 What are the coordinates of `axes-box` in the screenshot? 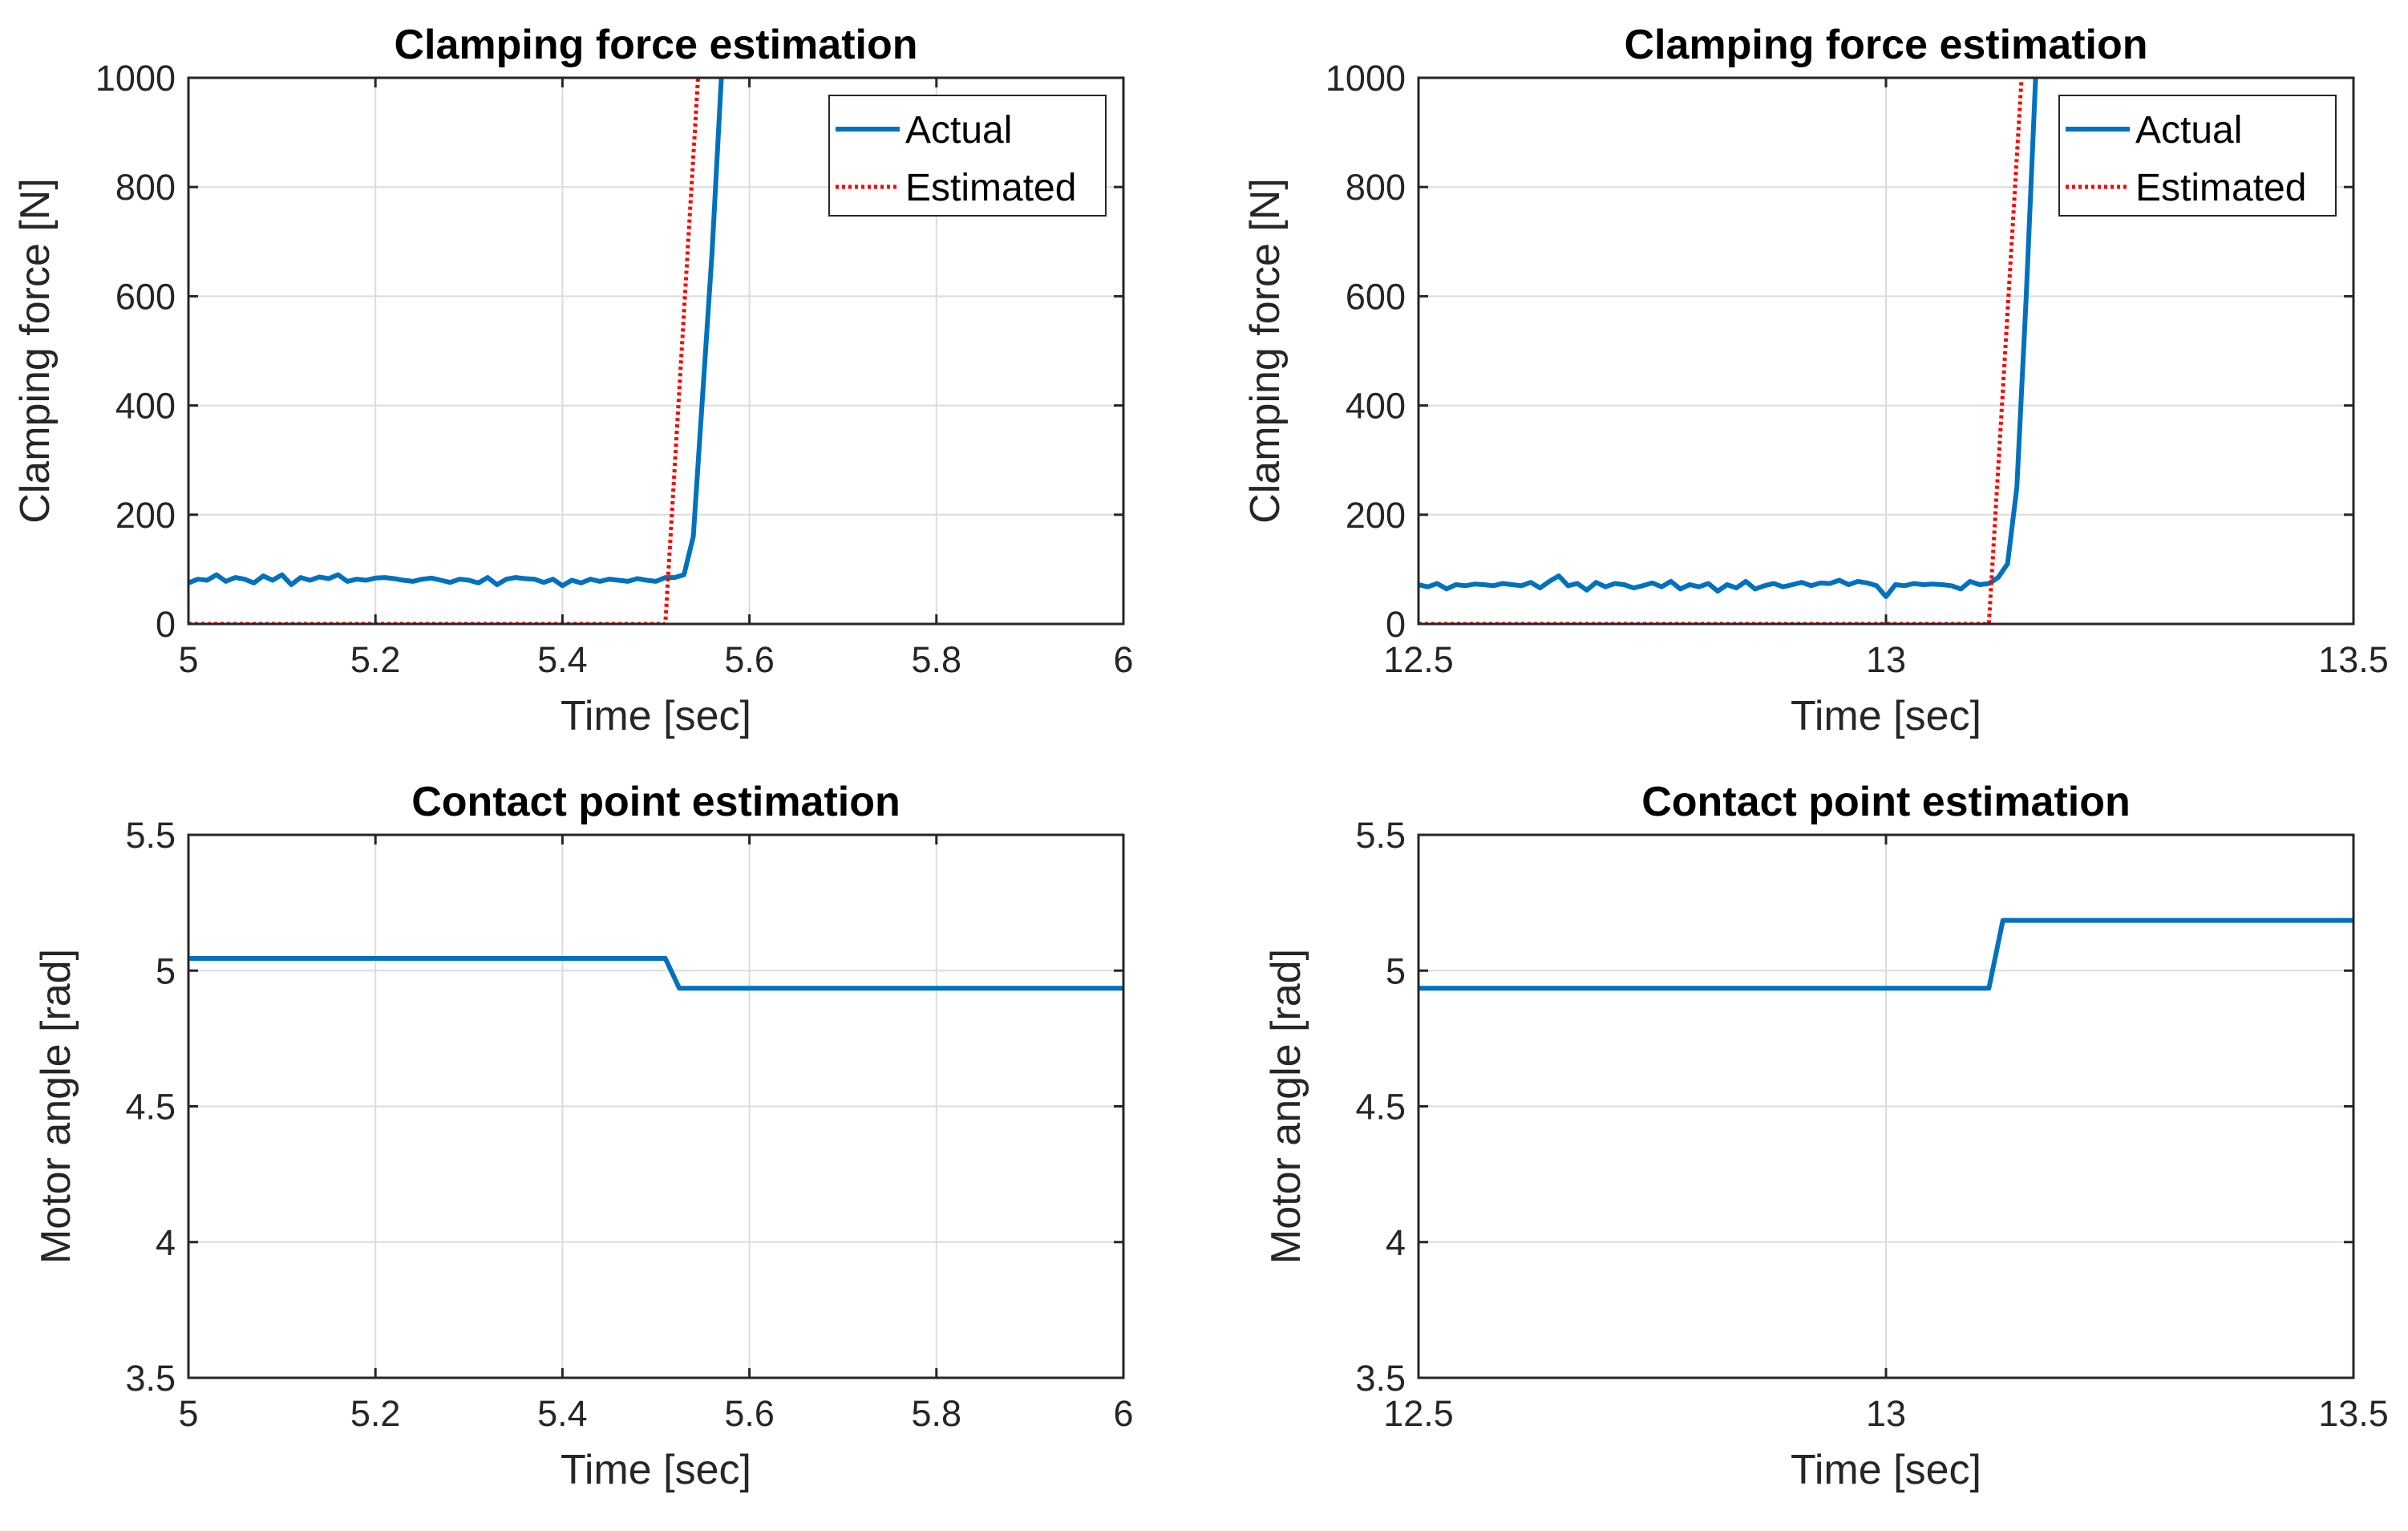 It's located at (656, 351).